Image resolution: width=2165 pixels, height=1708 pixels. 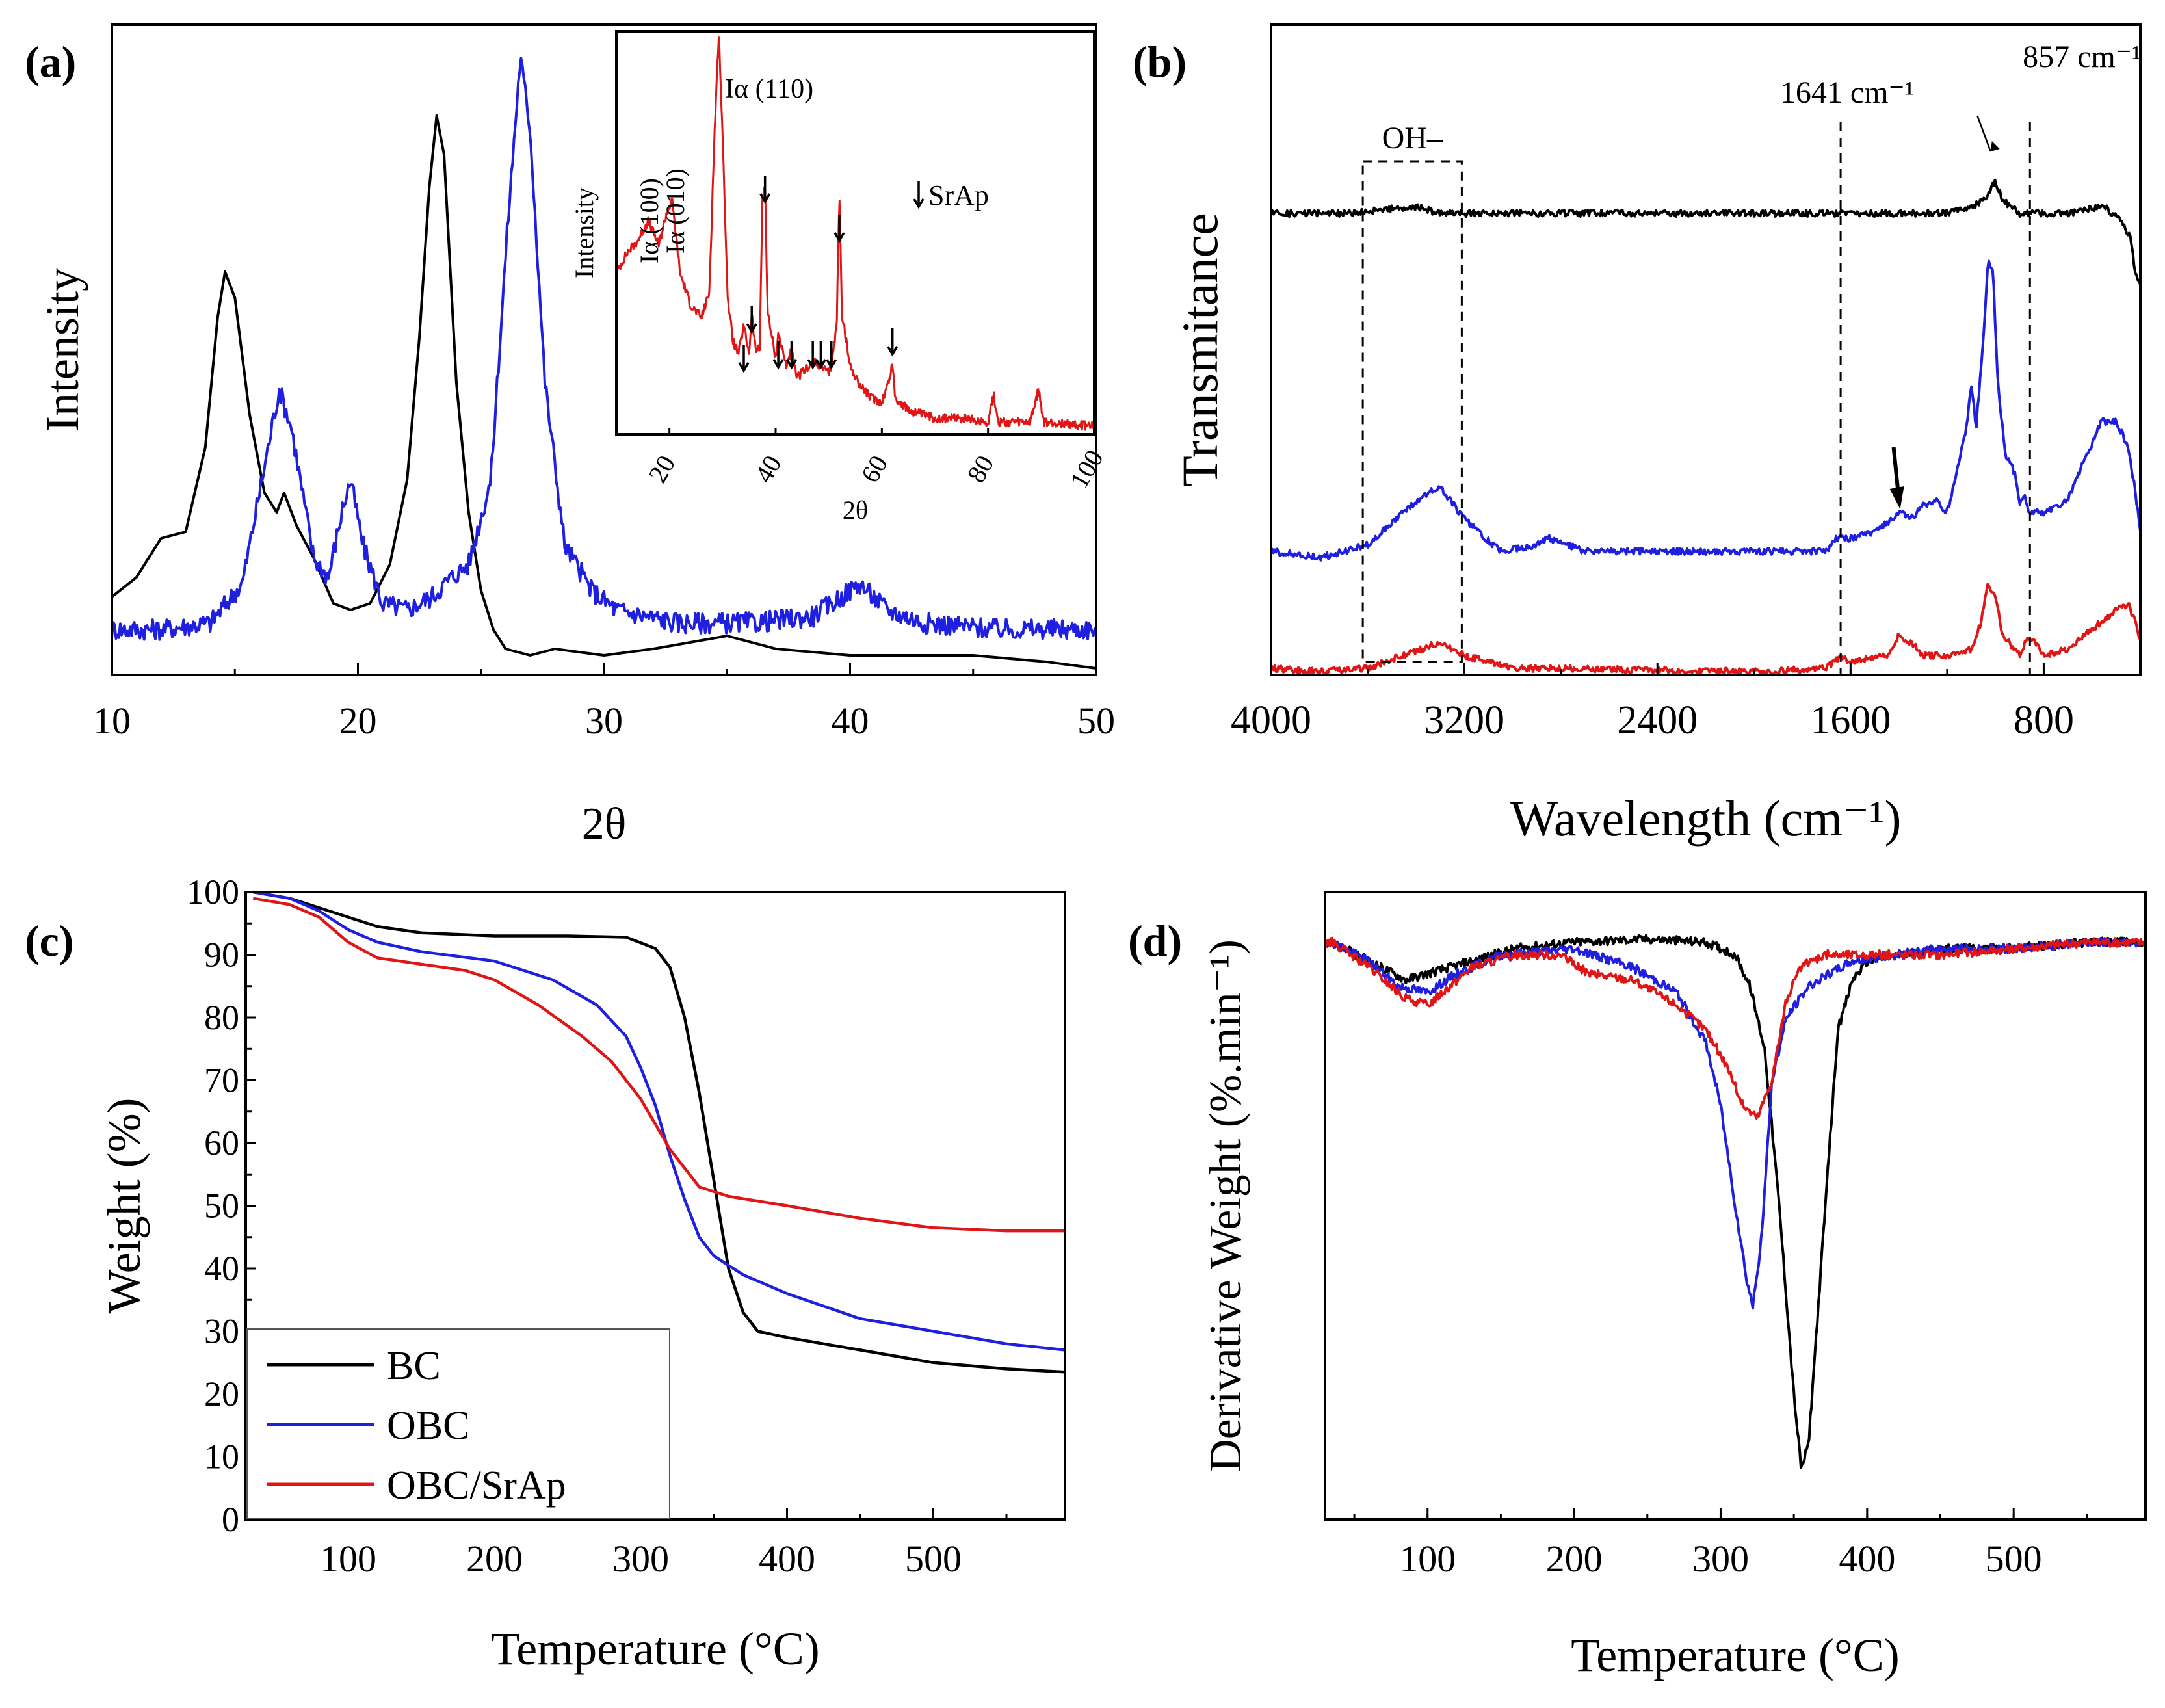 What do you see at coordinates (769, 89) in the screenshot?
I see `peak-label-ia-110: Iα (110)` at bounding box center [769, 89].